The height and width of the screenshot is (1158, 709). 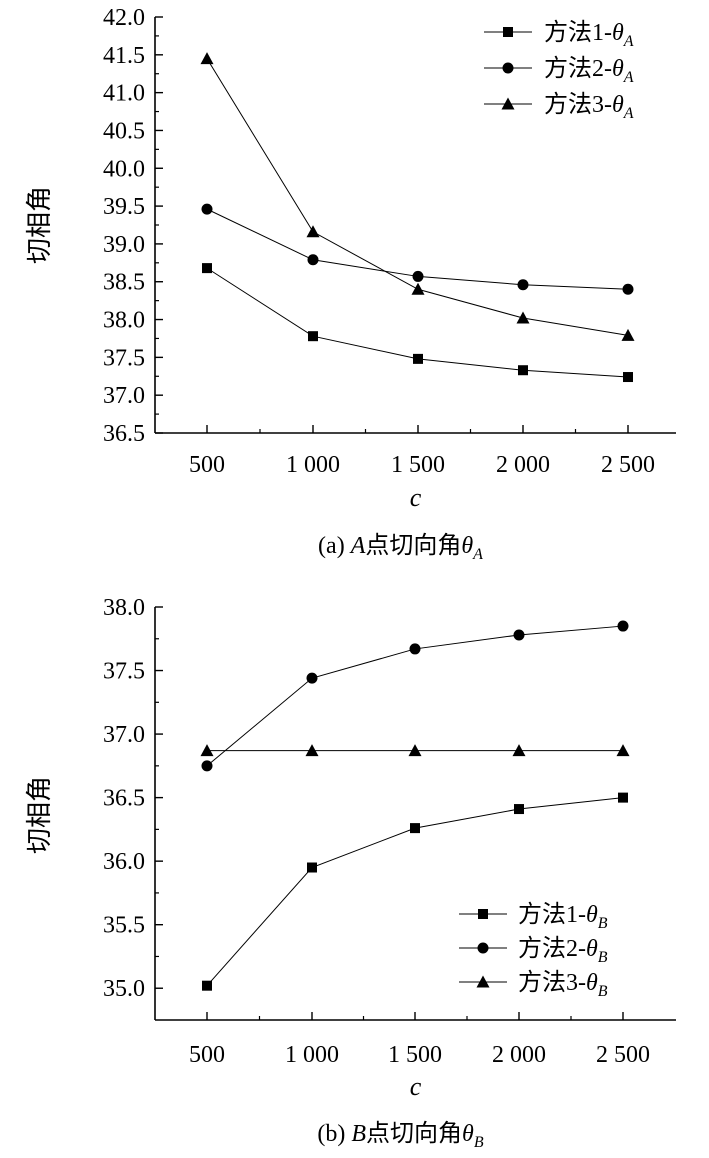 I want to click on legend-entry: 方法1-θB, so click(x=533, y=916).